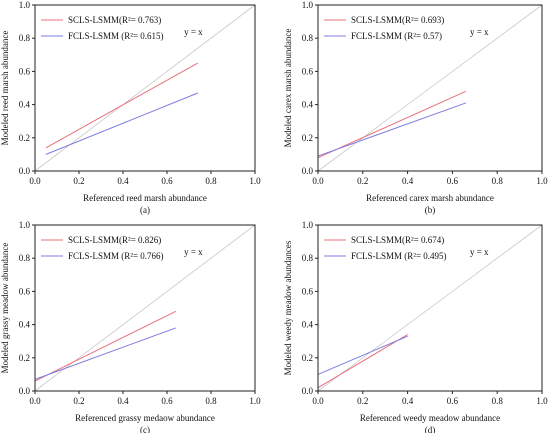 This screenshot has height=433, width=550. What do you see at coordinates (145, 418) in the screenshot?
I see `x-axis-label: Referenced grassy medaow abundance` at bounding box center [145, 418].